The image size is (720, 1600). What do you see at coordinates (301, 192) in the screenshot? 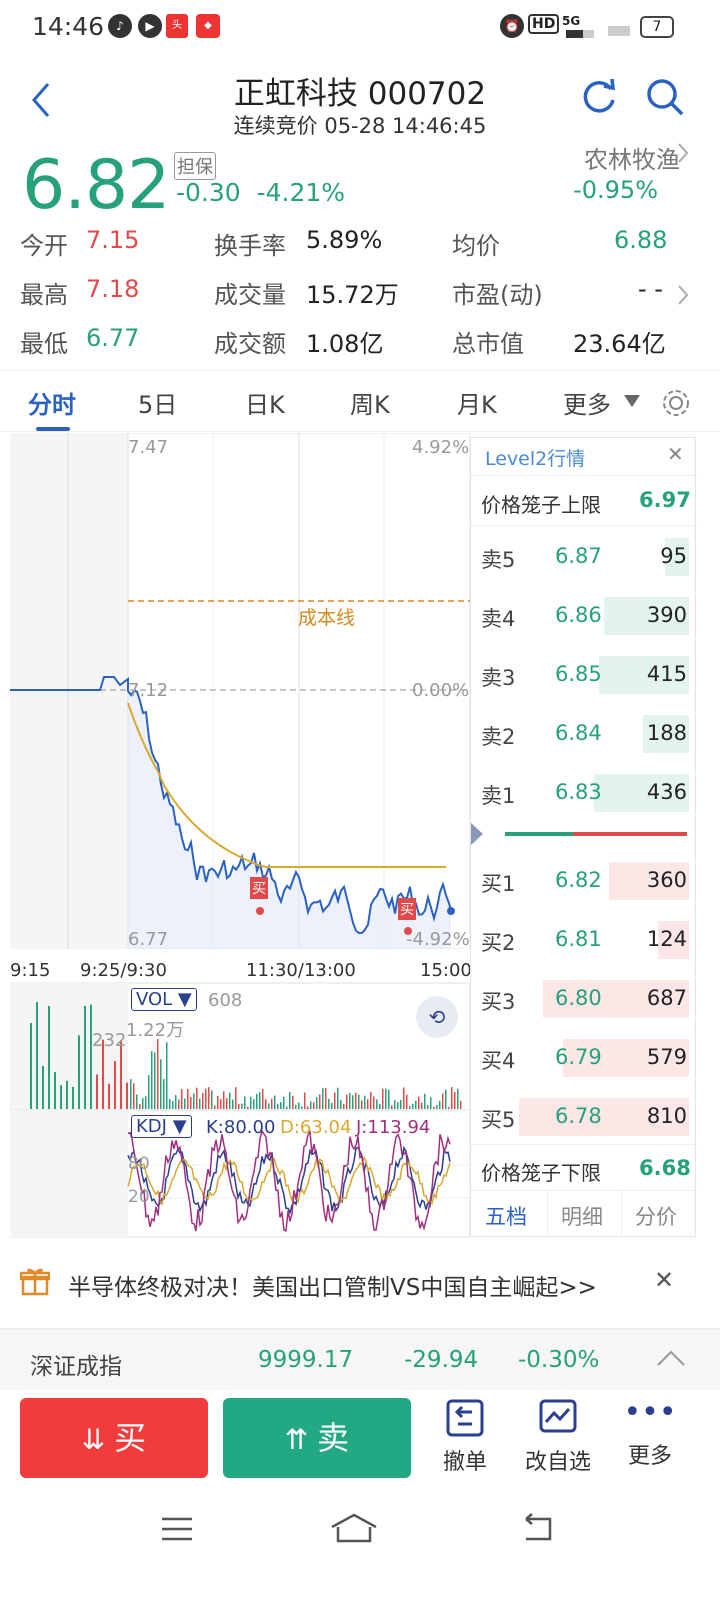
I see `change-pct: -4.21%` at bounding box center [301, 192].